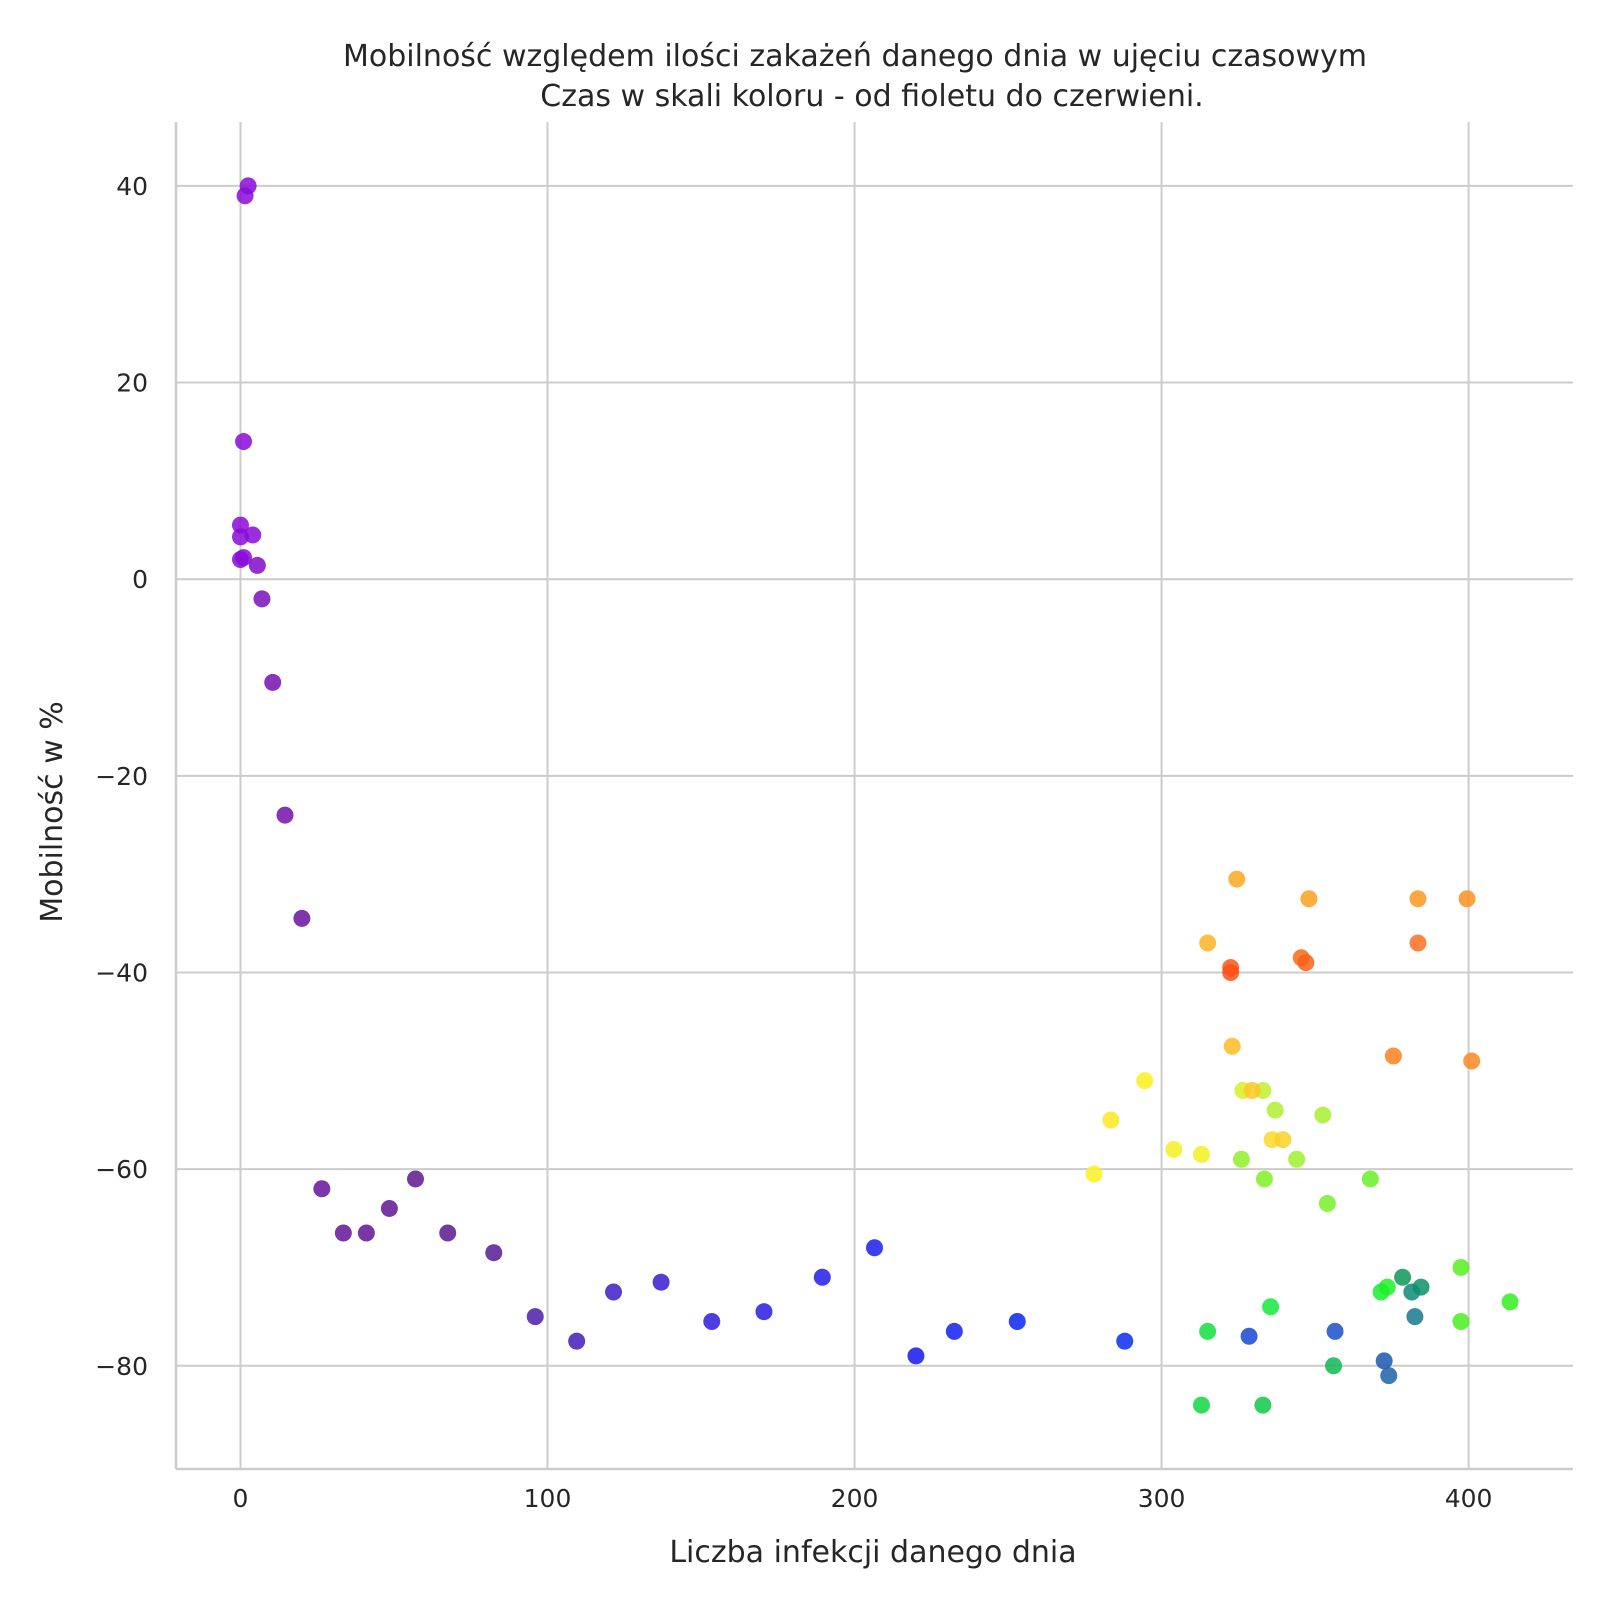  I want to click on y-tick-label: −60, so click(121, 1169).